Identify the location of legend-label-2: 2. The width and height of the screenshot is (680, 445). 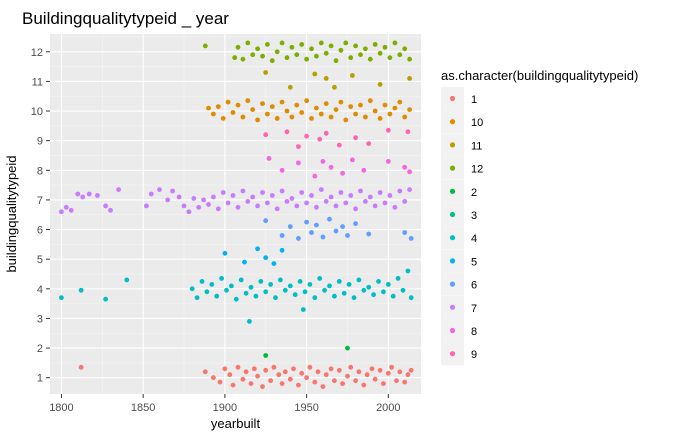
(474, 193).